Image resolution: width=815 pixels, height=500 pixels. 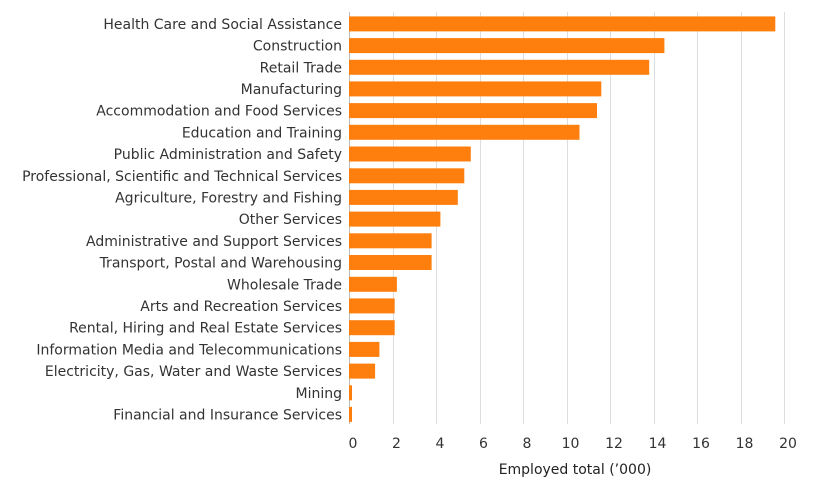 I want to click on x-tick-label: 2, so click(x=396, y=444).